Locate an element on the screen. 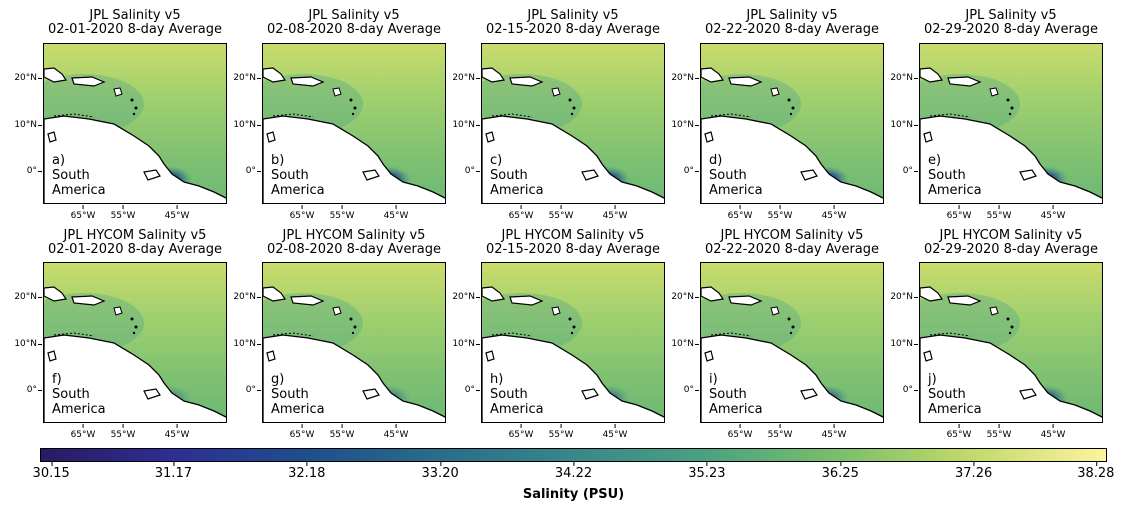  panel-annotation: d) South America is located at coordinates (736, 175).